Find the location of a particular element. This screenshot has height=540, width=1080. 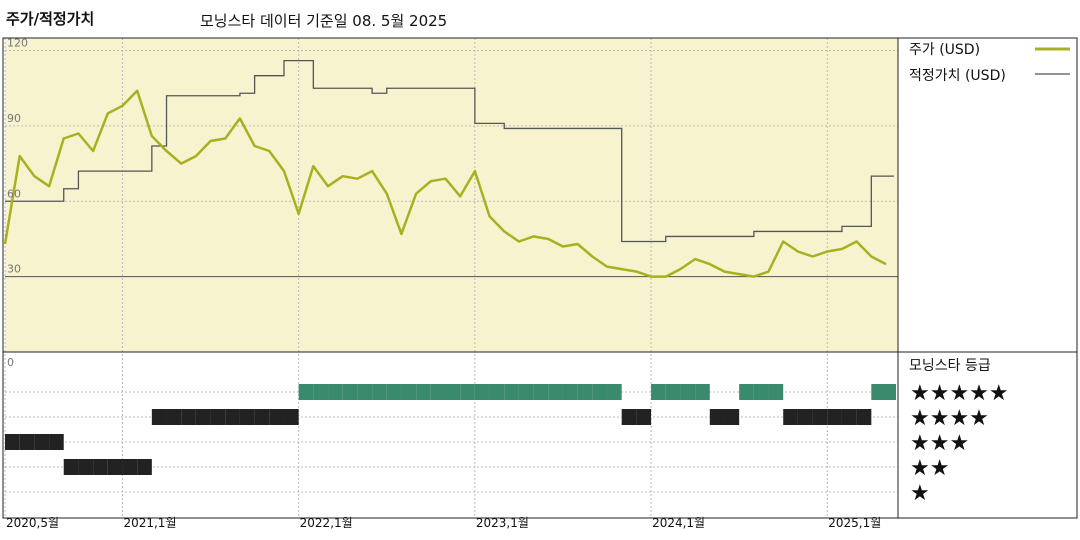

legend-price-label: 주가 (USD) is located at coordinates (944, 50).